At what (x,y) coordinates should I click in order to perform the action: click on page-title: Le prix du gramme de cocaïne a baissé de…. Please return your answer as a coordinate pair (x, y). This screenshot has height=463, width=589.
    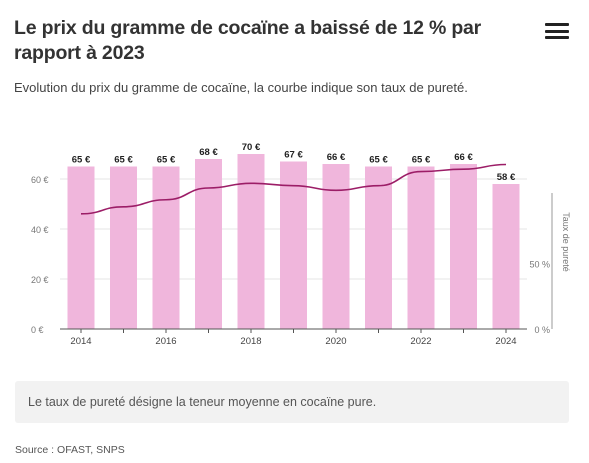
    Looking at the image, I should click on (248, 40).